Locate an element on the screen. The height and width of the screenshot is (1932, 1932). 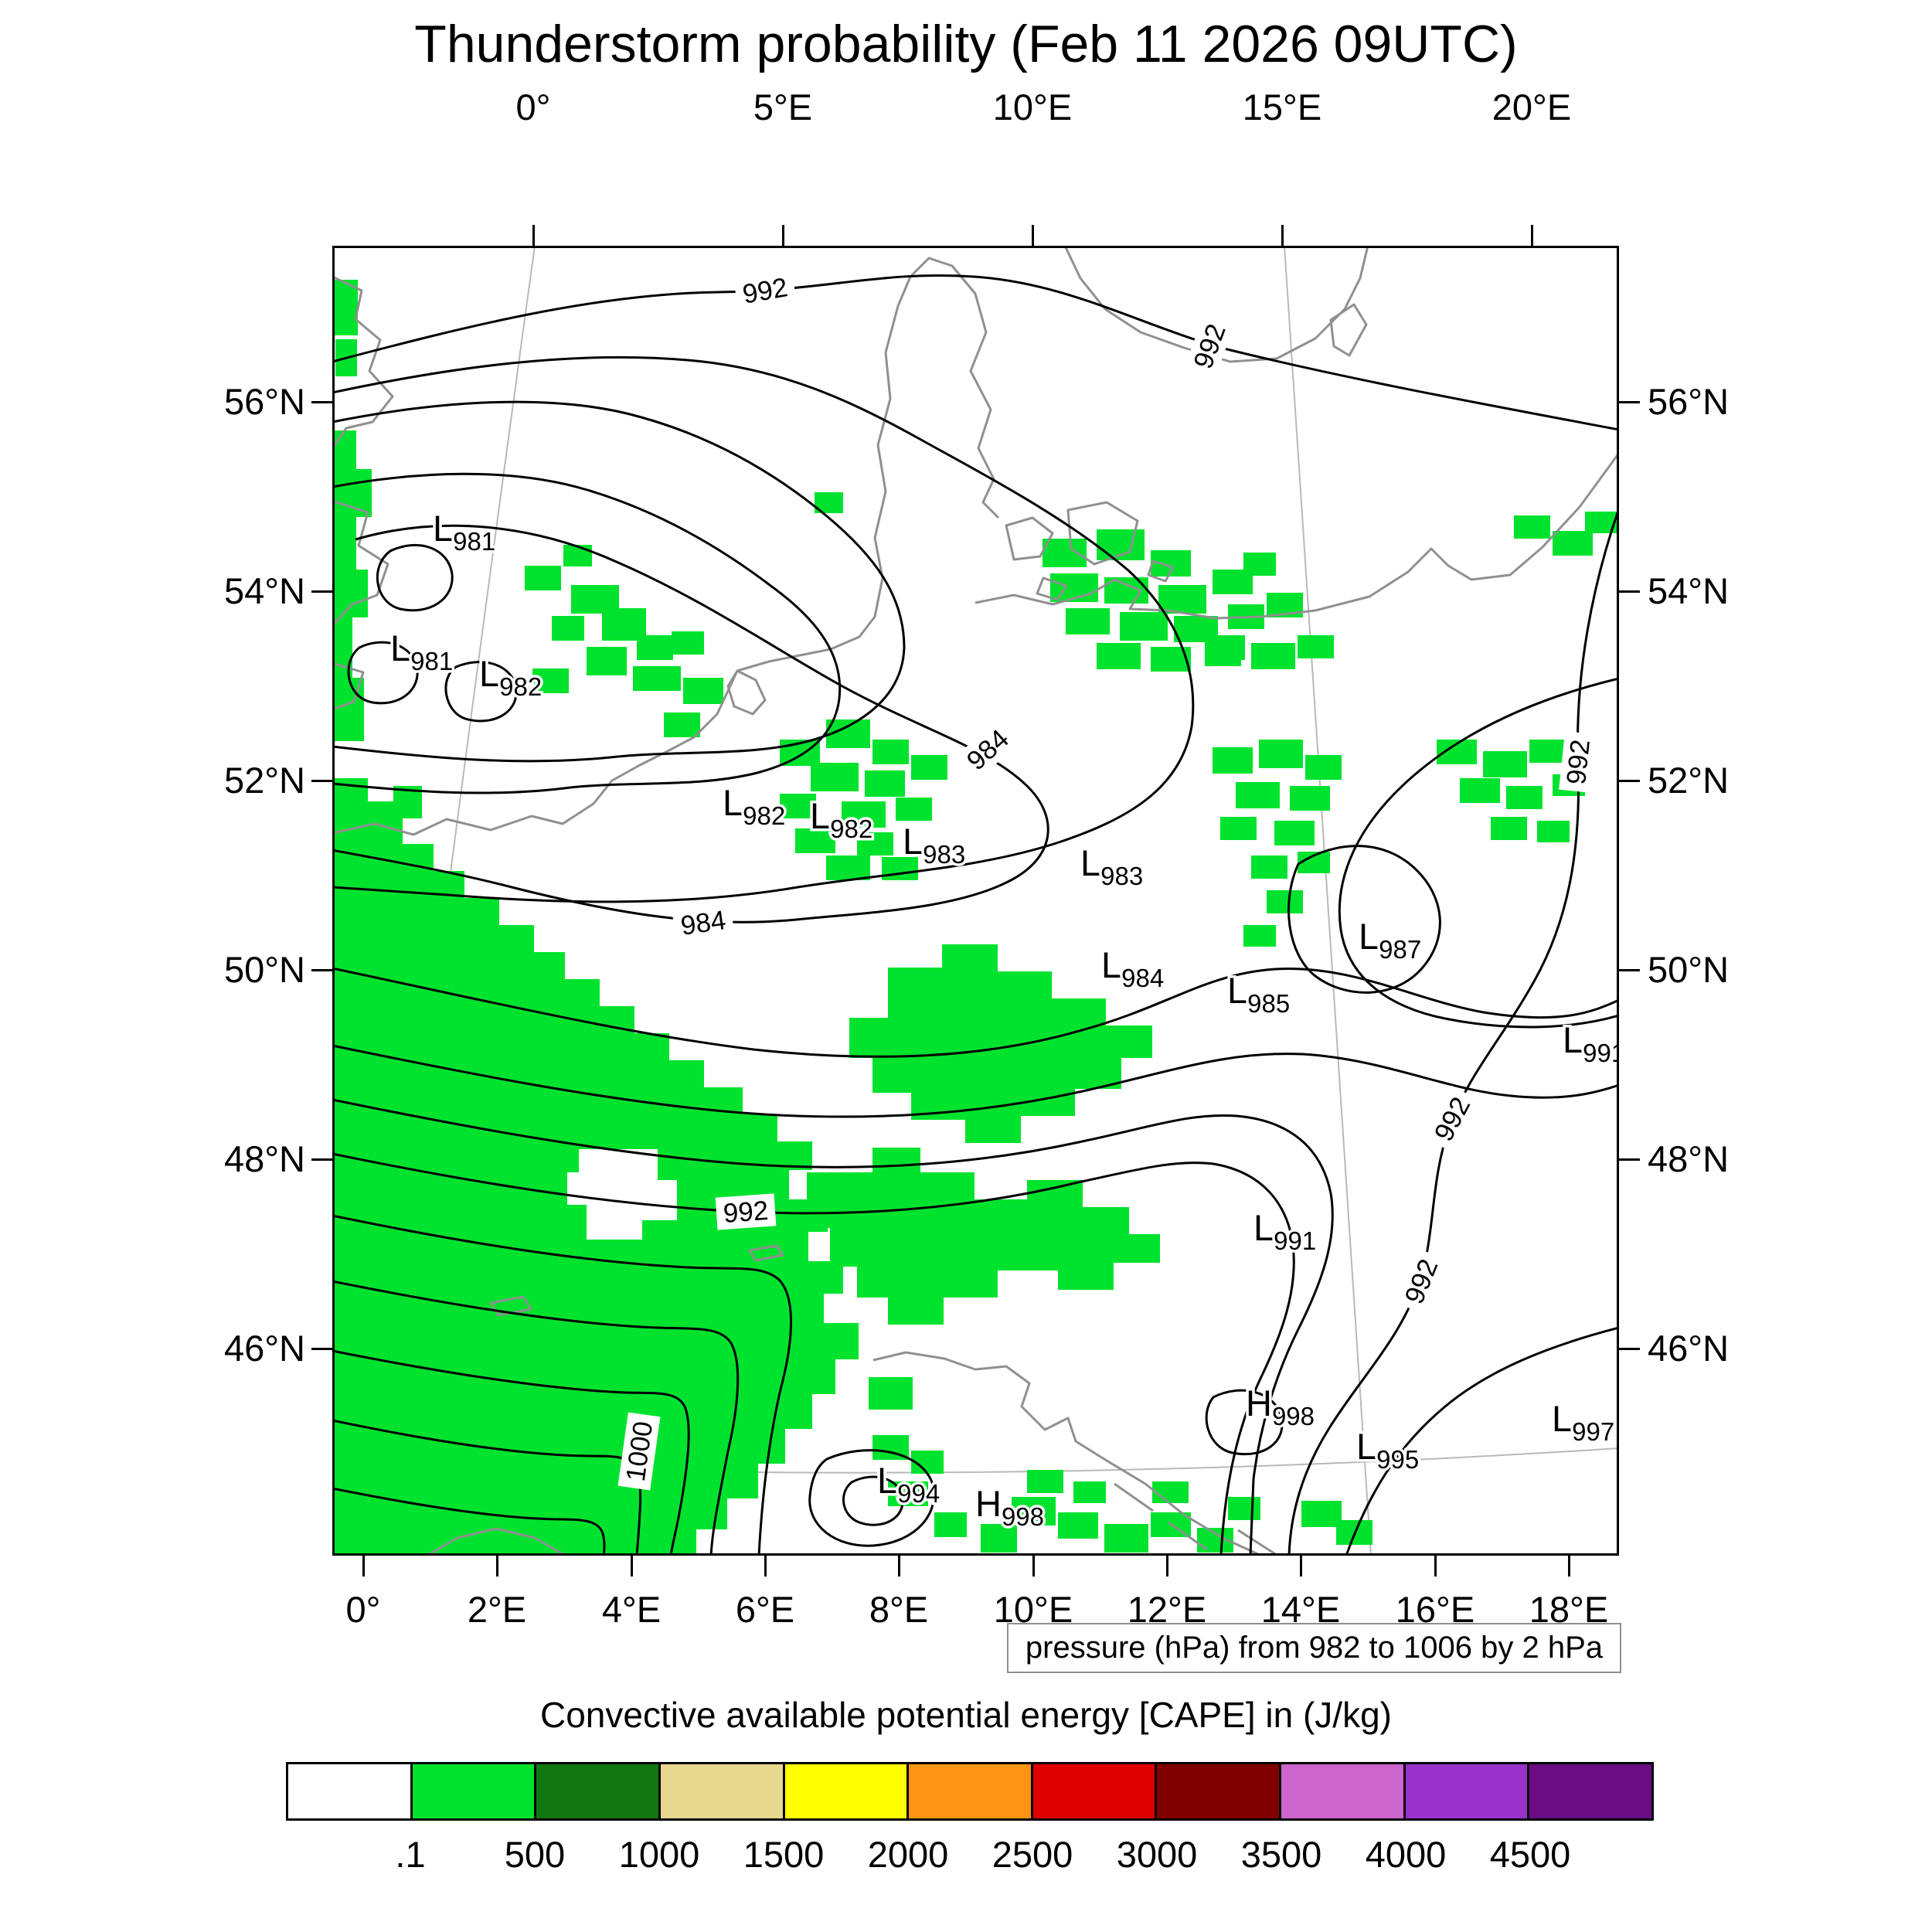
axis-label-top: 10°E is located at coordinates (1033, 108).